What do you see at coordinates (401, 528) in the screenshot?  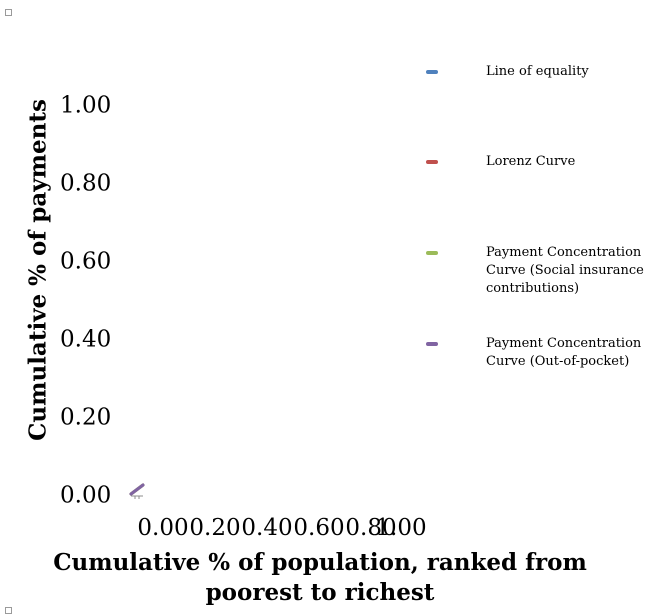 I see `x-tick-label: 1.00` at bounding box center [401, 528].